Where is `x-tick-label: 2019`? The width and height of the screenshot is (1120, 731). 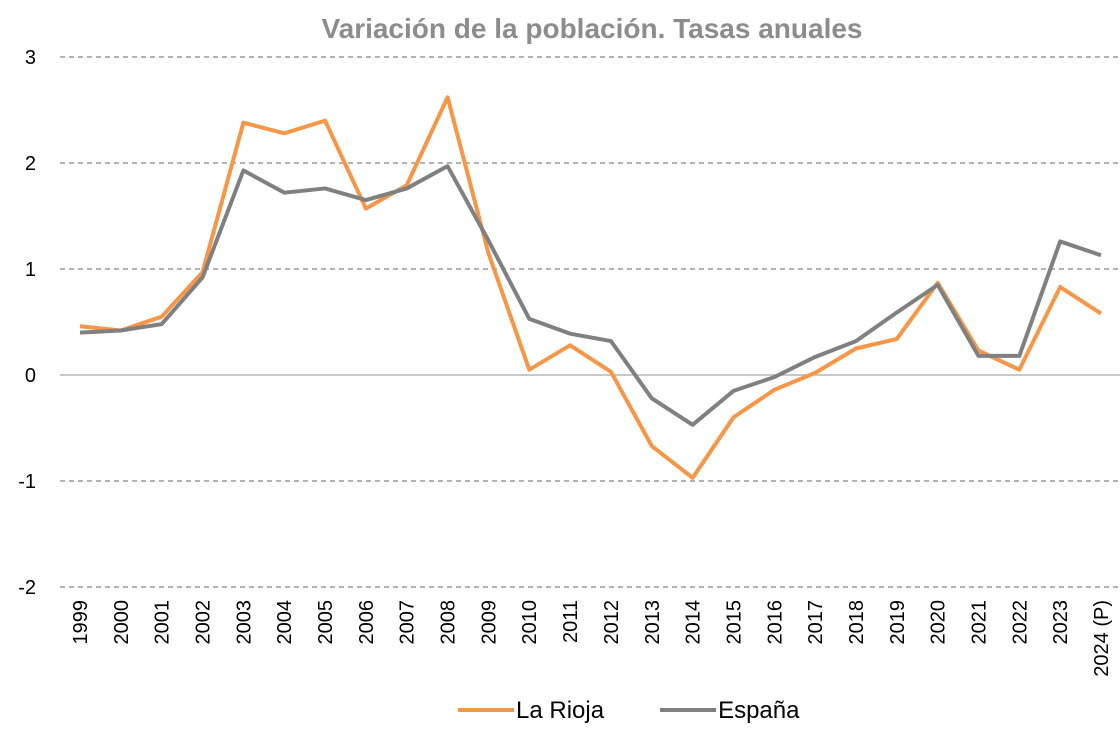
x-tick-label: 2019 is located at coordinates (898, 622).